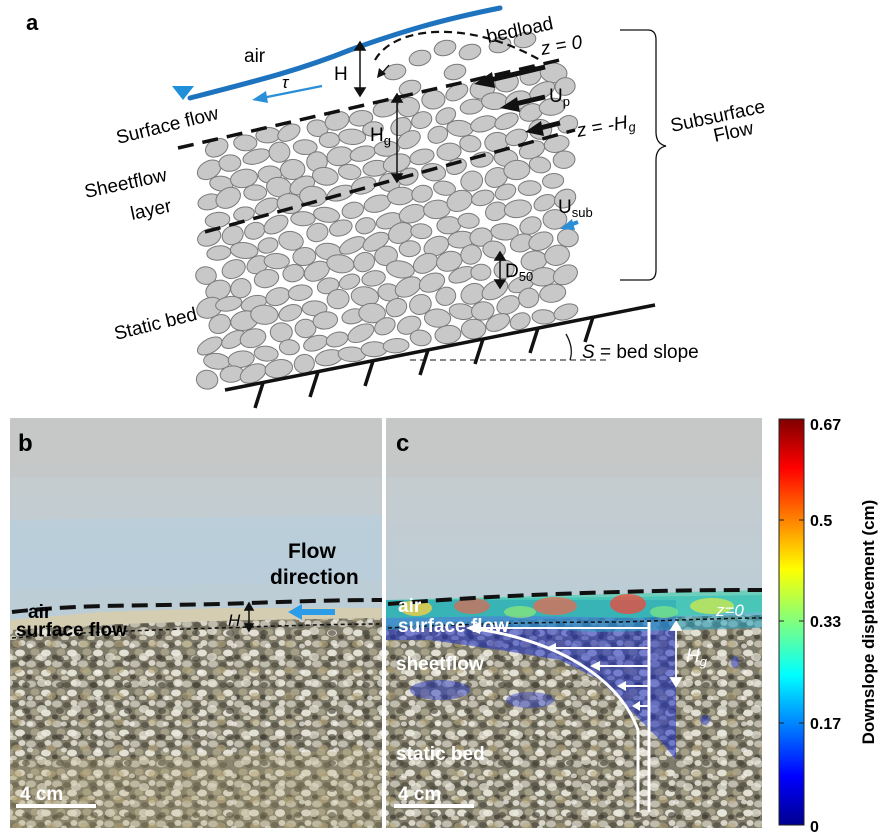  Describe the element at coordinates (234, 620) in the screenshot. I see `panel-b-H-label: H` at that location.